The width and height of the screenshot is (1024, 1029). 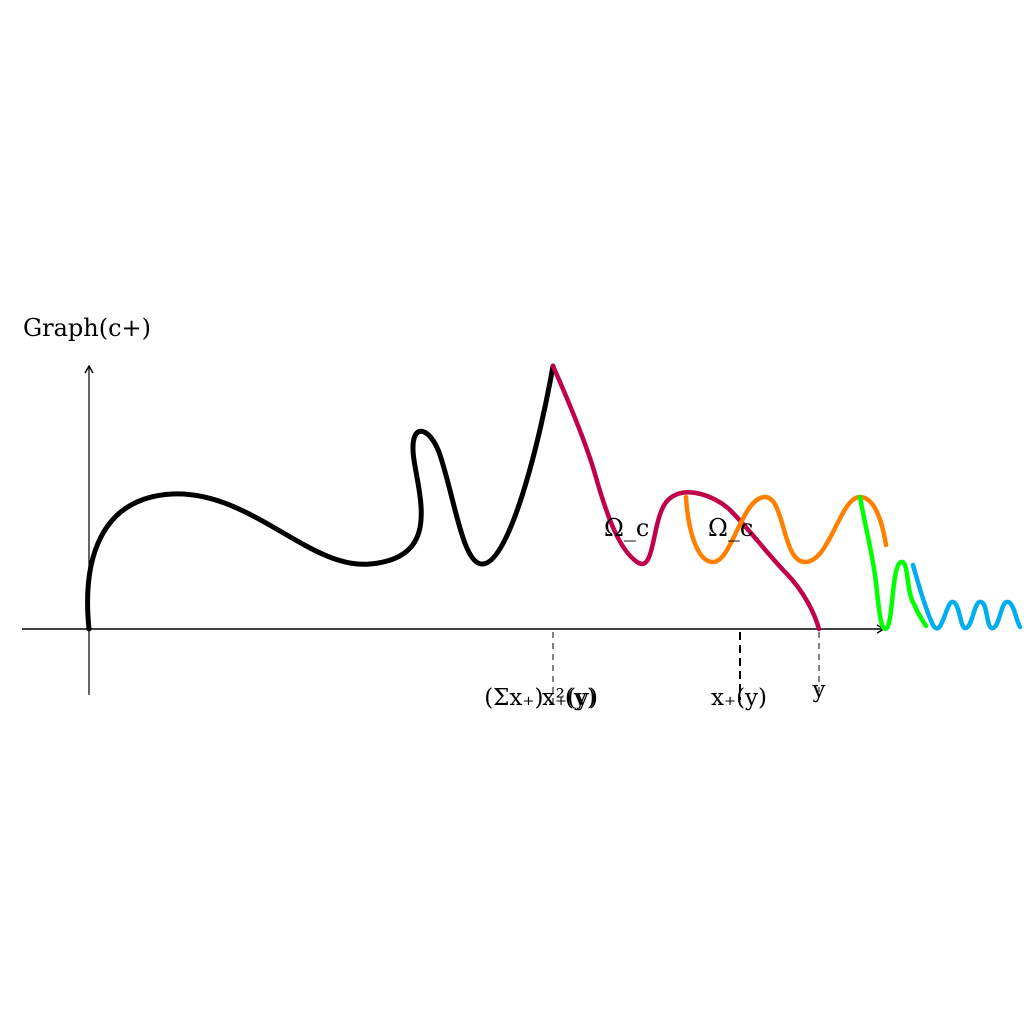 What do you see at coordinates (819, 690) in the screenshot?
I see `marker-label-3: y` at bounding box center [819, 690].